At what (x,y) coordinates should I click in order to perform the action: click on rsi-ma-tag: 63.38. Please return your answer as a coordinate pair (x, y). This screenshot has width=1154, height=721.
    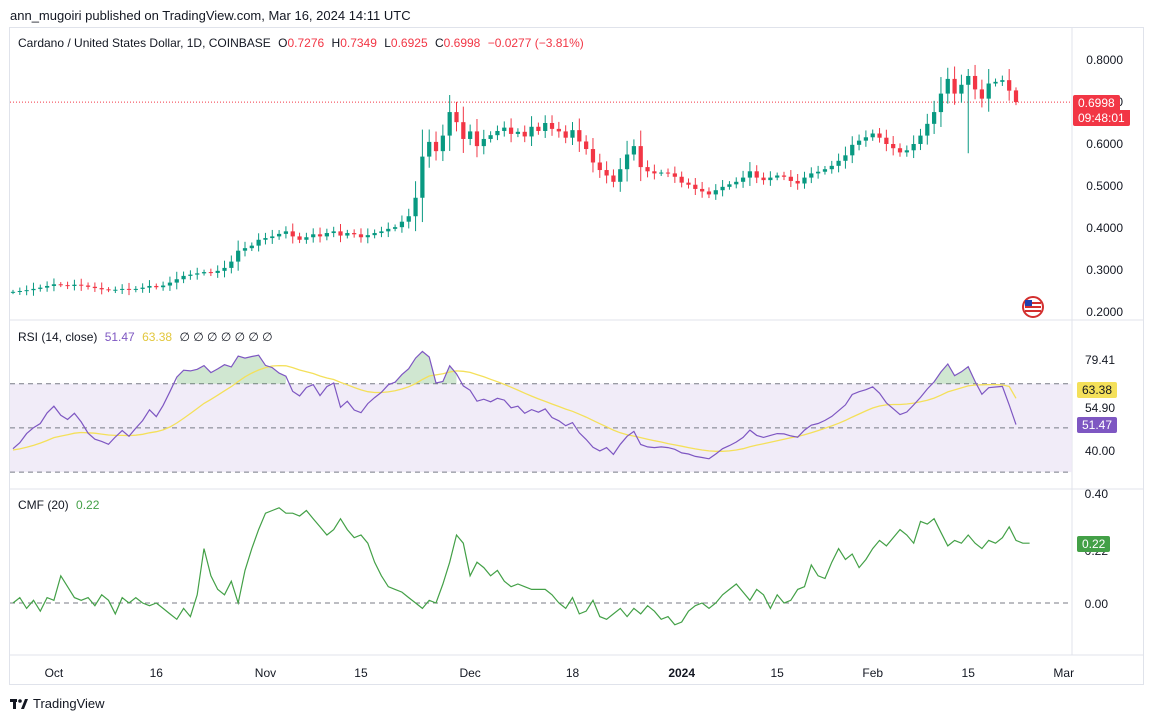
    Looking at the image, I should click on (1097, 390).